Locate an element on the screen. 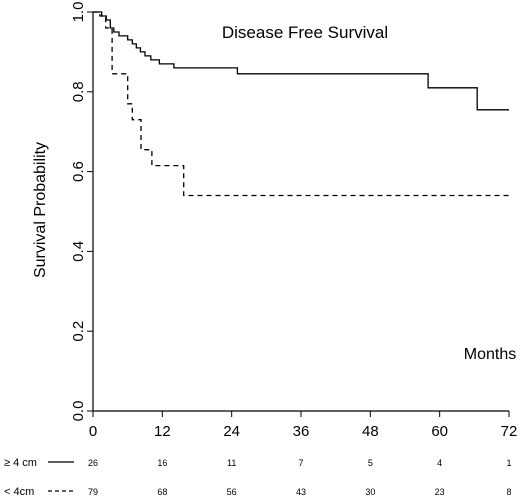 The width and height of the screenshot is (520, 504). at-risk-count: 79 is located at coordinates (93, 492).